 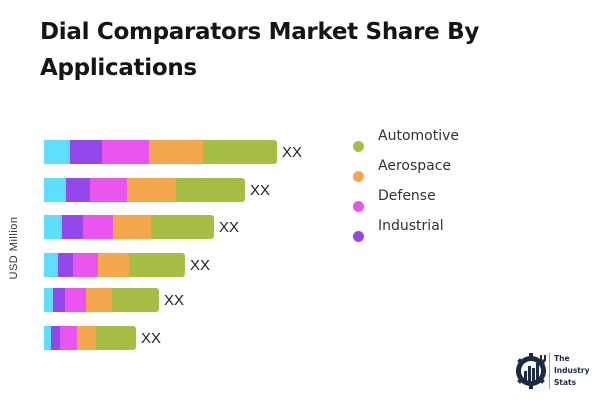 I want to click on gear-wrench-chart-icon, so click(x=531, y=371).